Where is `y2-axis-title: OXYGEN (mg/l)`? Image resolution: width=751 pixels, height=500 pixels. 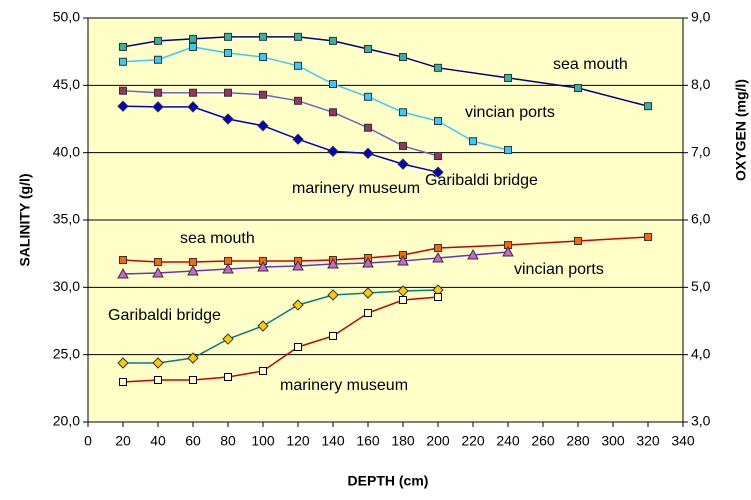
y2-axis-title: OXYGEN (mg/l) is located at coordinates (741, 130).